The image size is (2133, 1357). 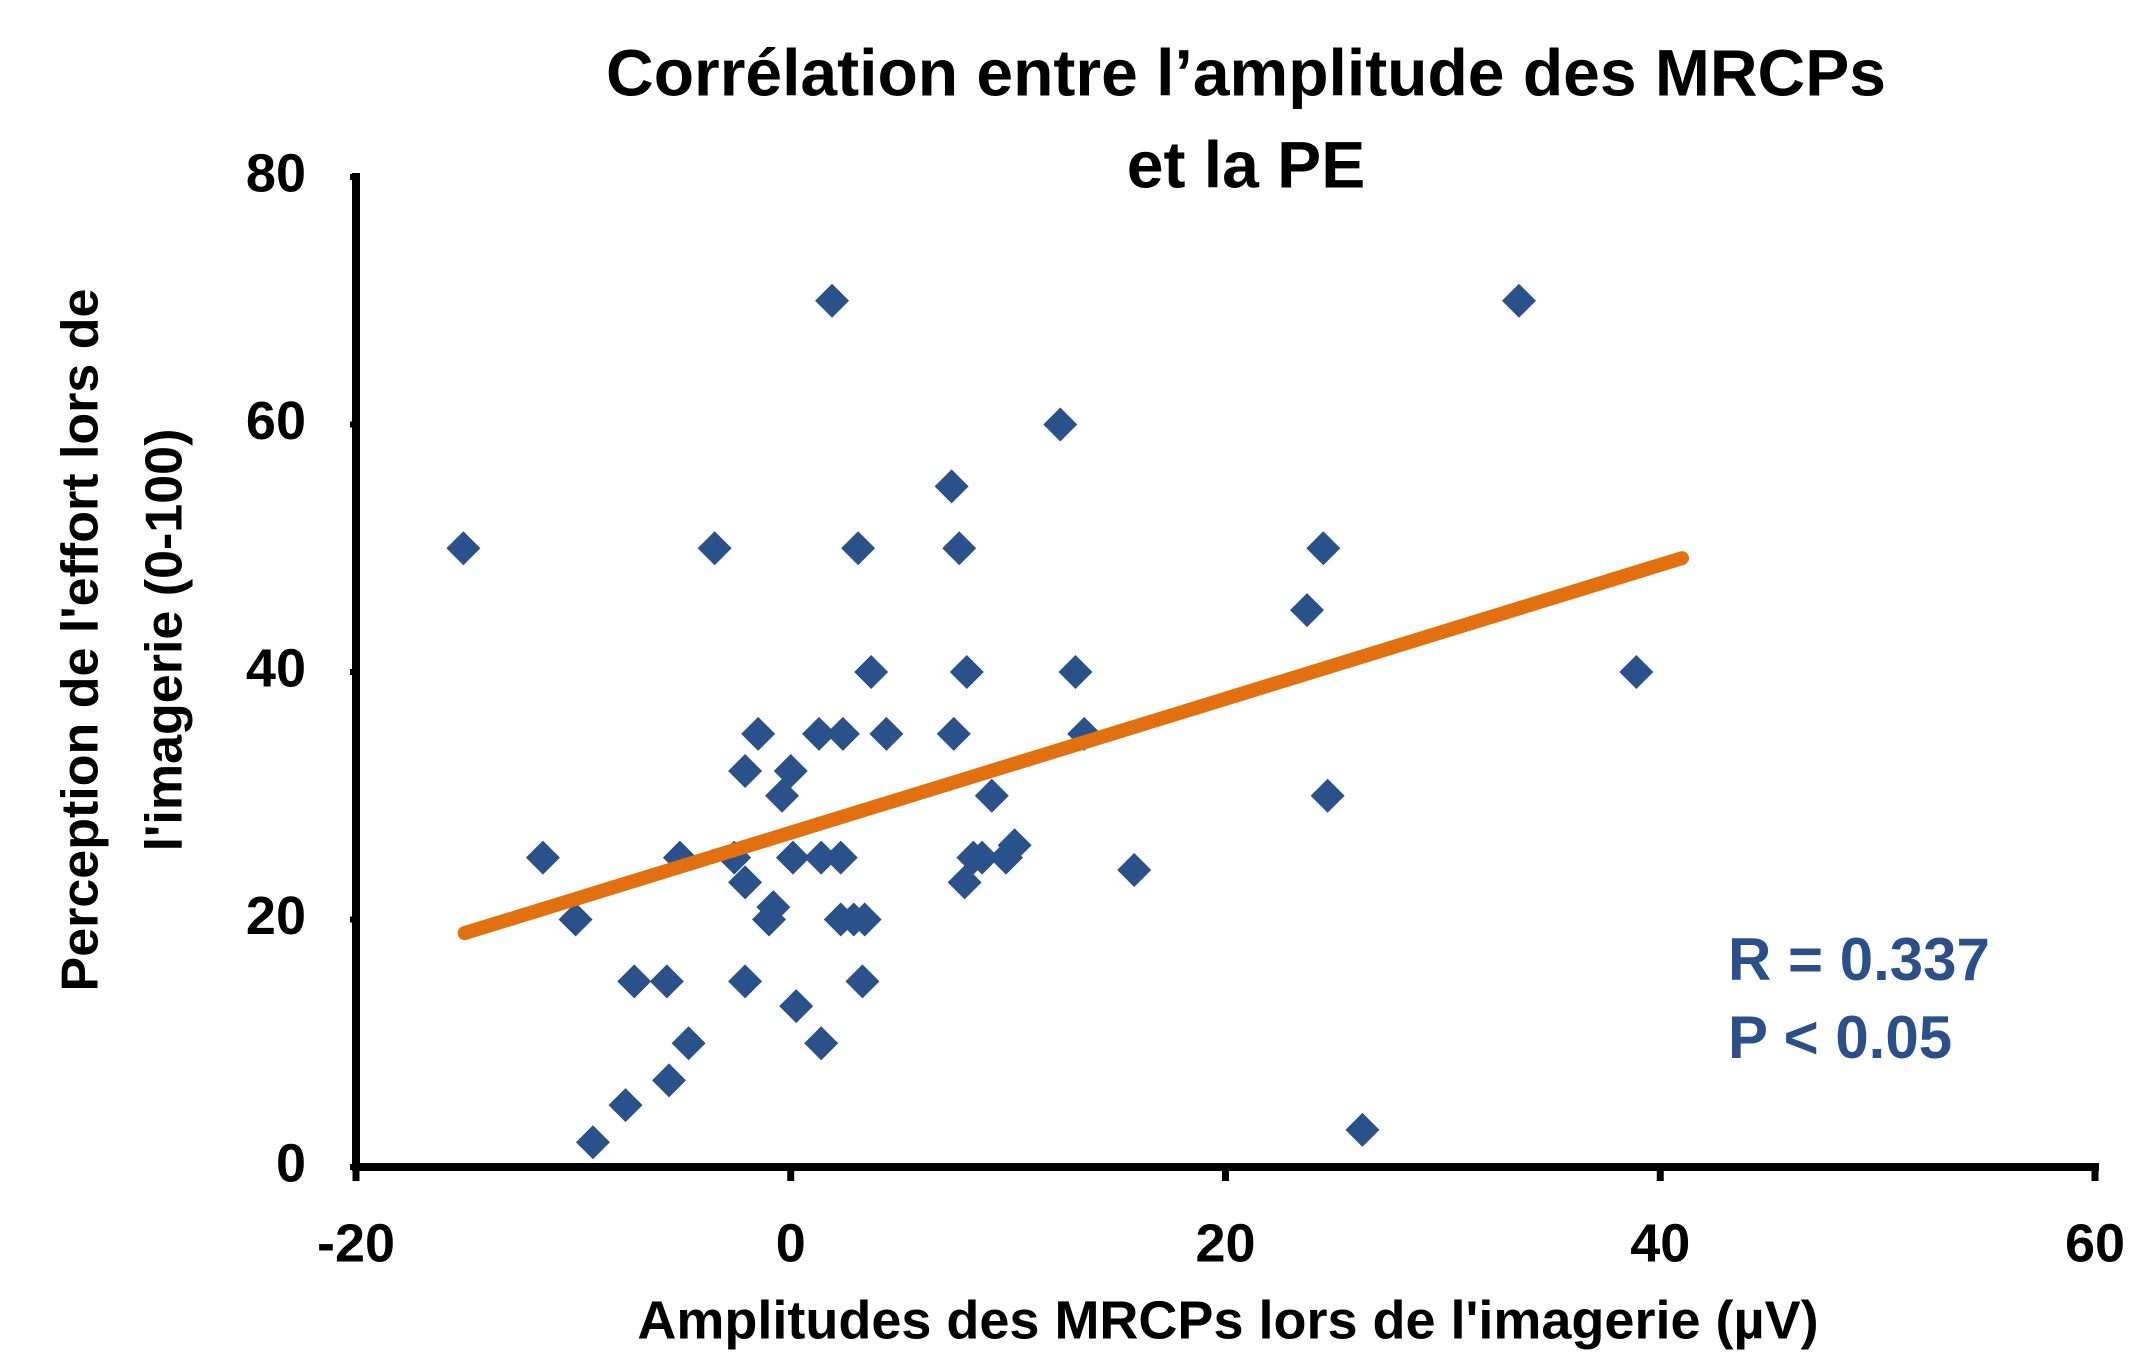 I want to click on y-tick-label: 20, so click(x=276, y=916).